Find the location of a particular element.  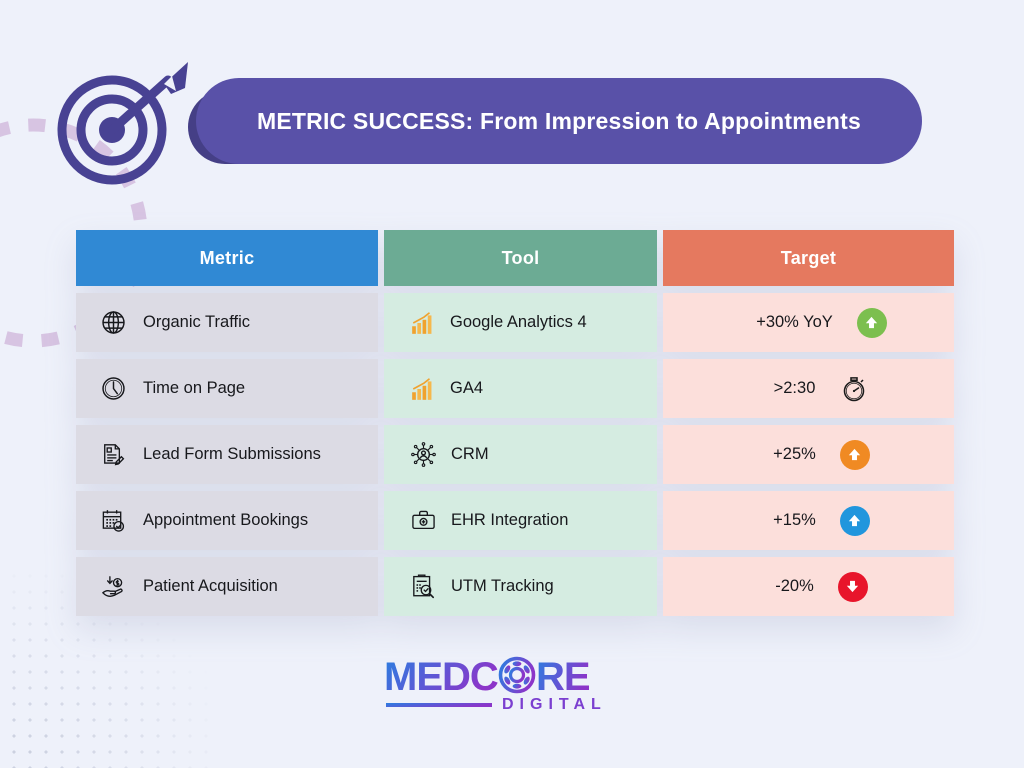

tool-label: EHR Integration is located at coordinates (510, 520).